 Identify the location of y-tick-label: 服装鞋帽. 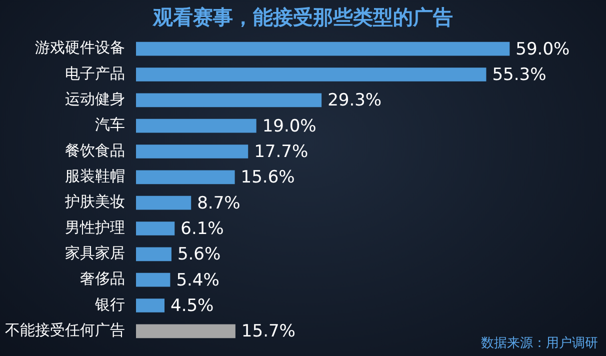
(95, 176).